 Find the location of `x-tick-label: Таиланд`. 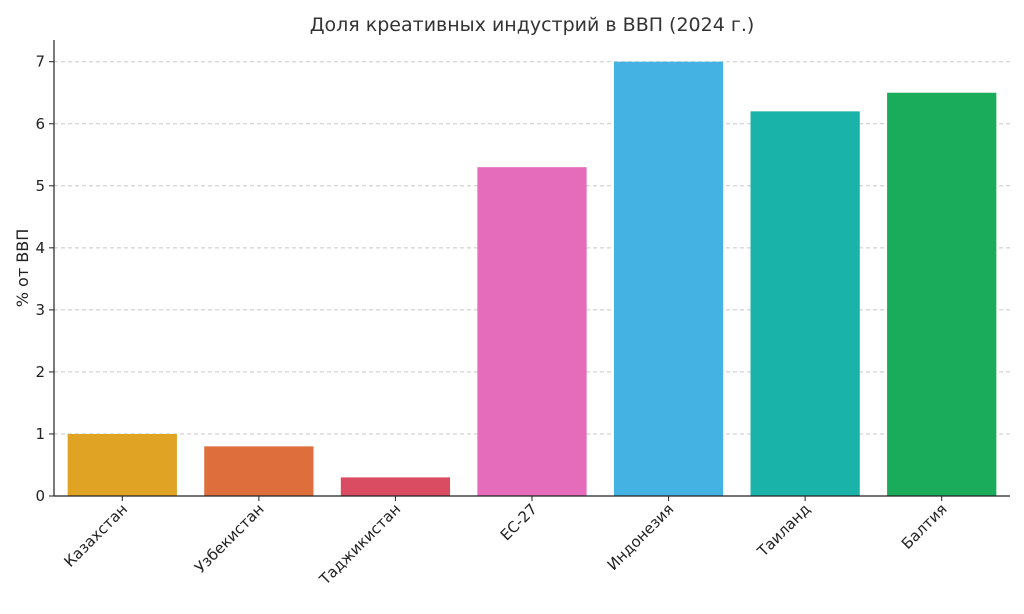

x-tick-label: Таиланд is located at coordinates (783, 530).